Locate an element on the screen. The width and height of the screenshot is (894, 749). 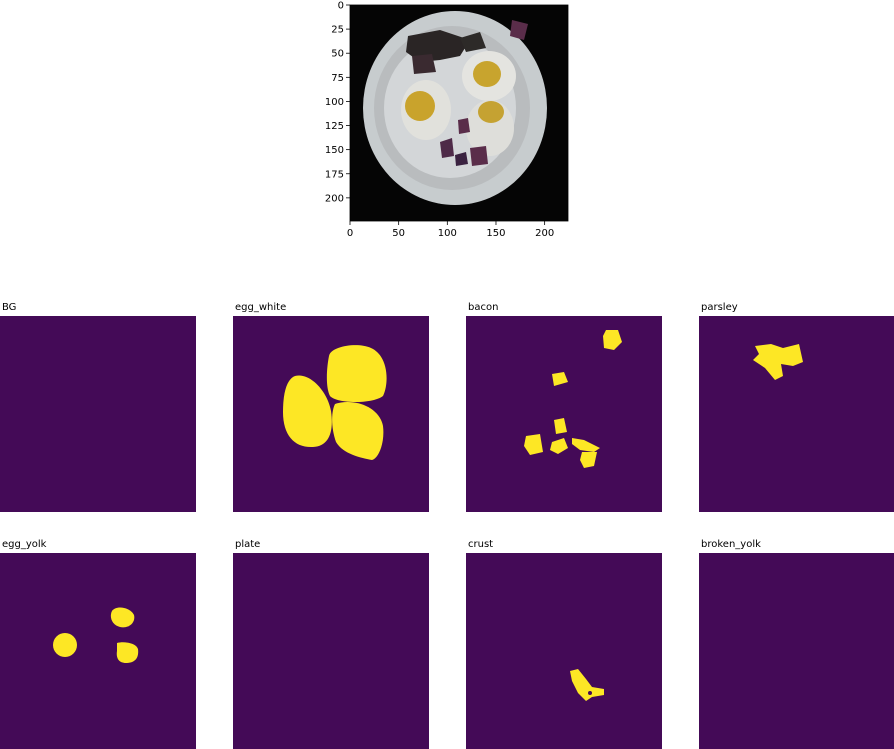
y-tick-label: 125 is located at coordinates (334, 126).